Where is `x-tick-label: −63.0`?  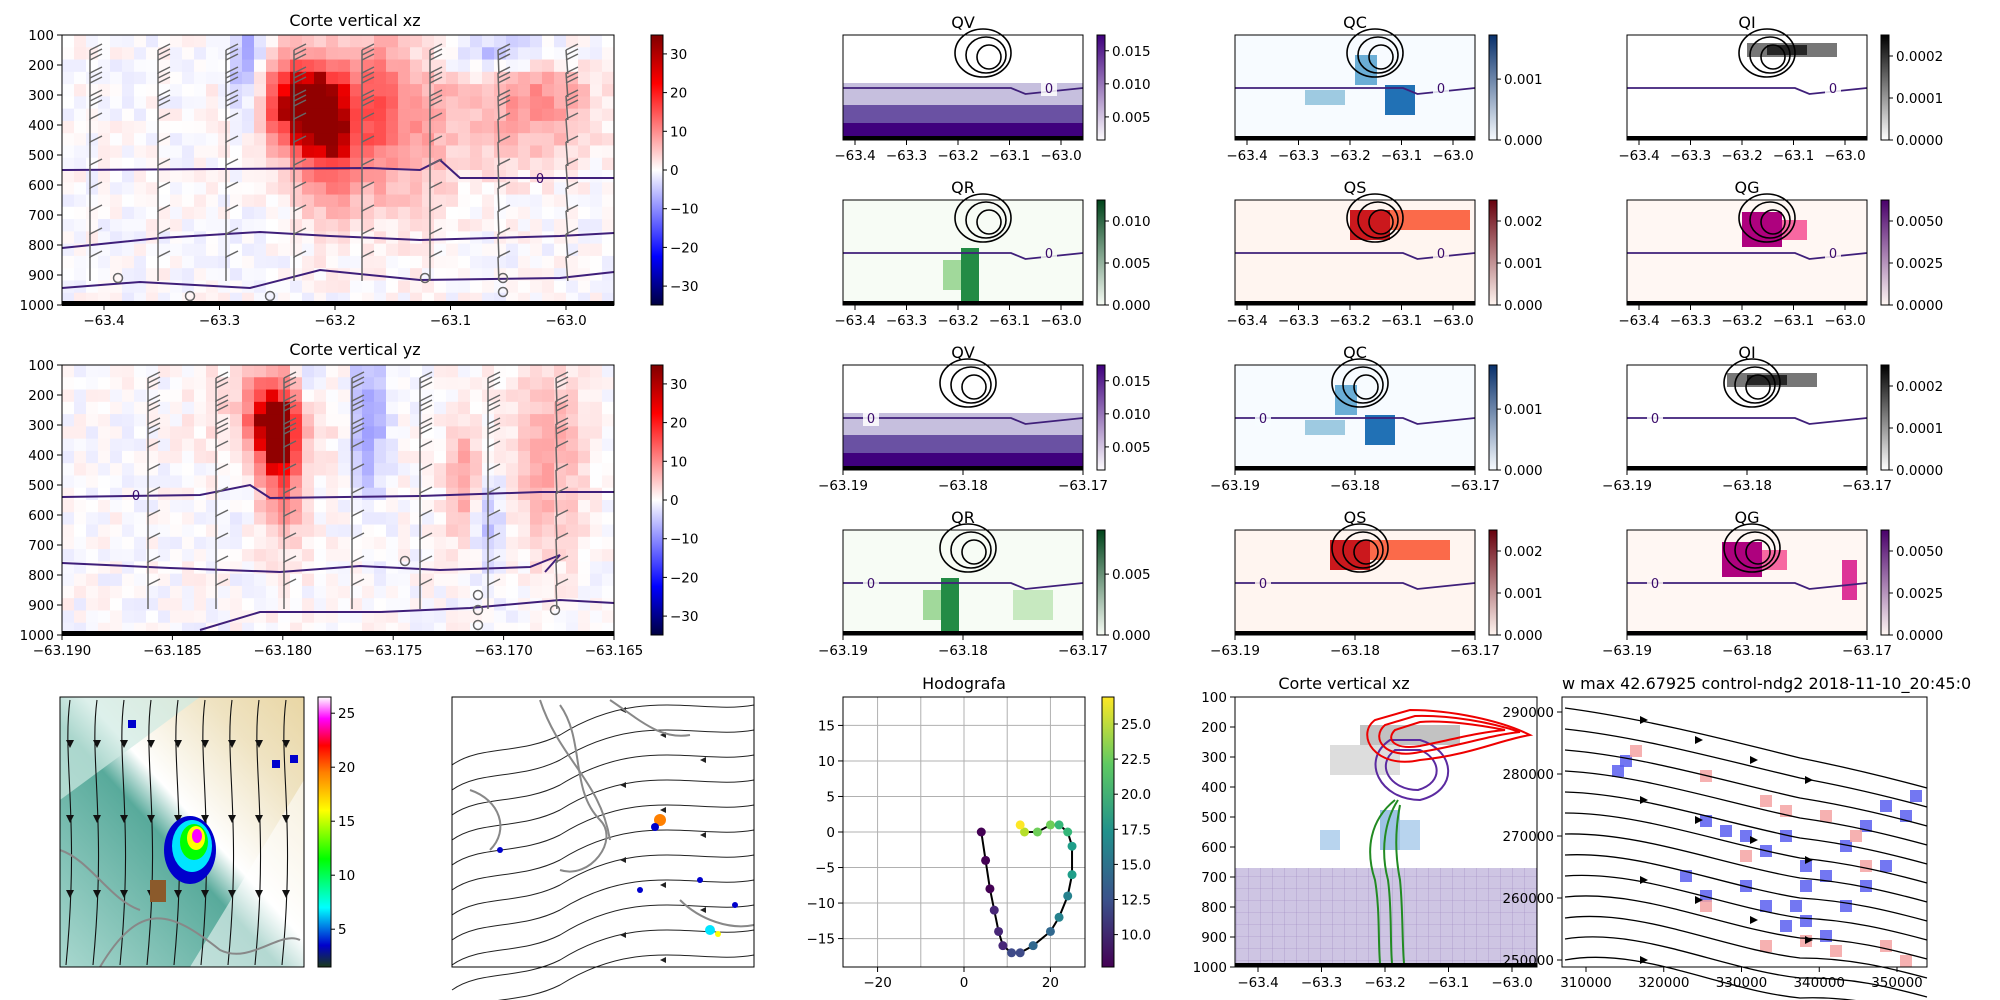 x-tick-label: −63.0 is located at coordinates (1452, 321).